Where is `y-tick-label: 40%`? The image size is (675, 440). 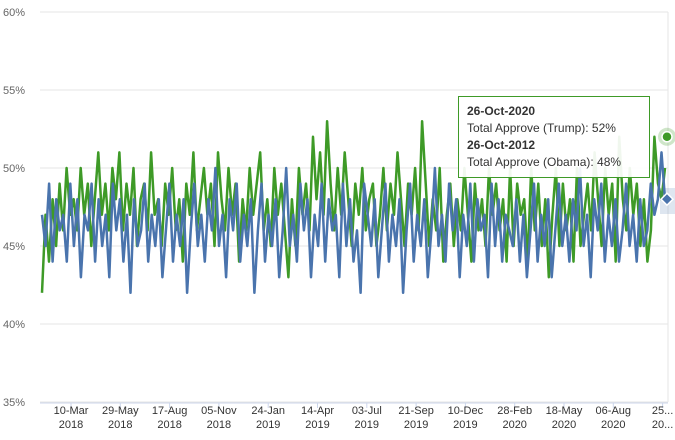
y-tick-label: 40% is located at coordinates (14, 325).